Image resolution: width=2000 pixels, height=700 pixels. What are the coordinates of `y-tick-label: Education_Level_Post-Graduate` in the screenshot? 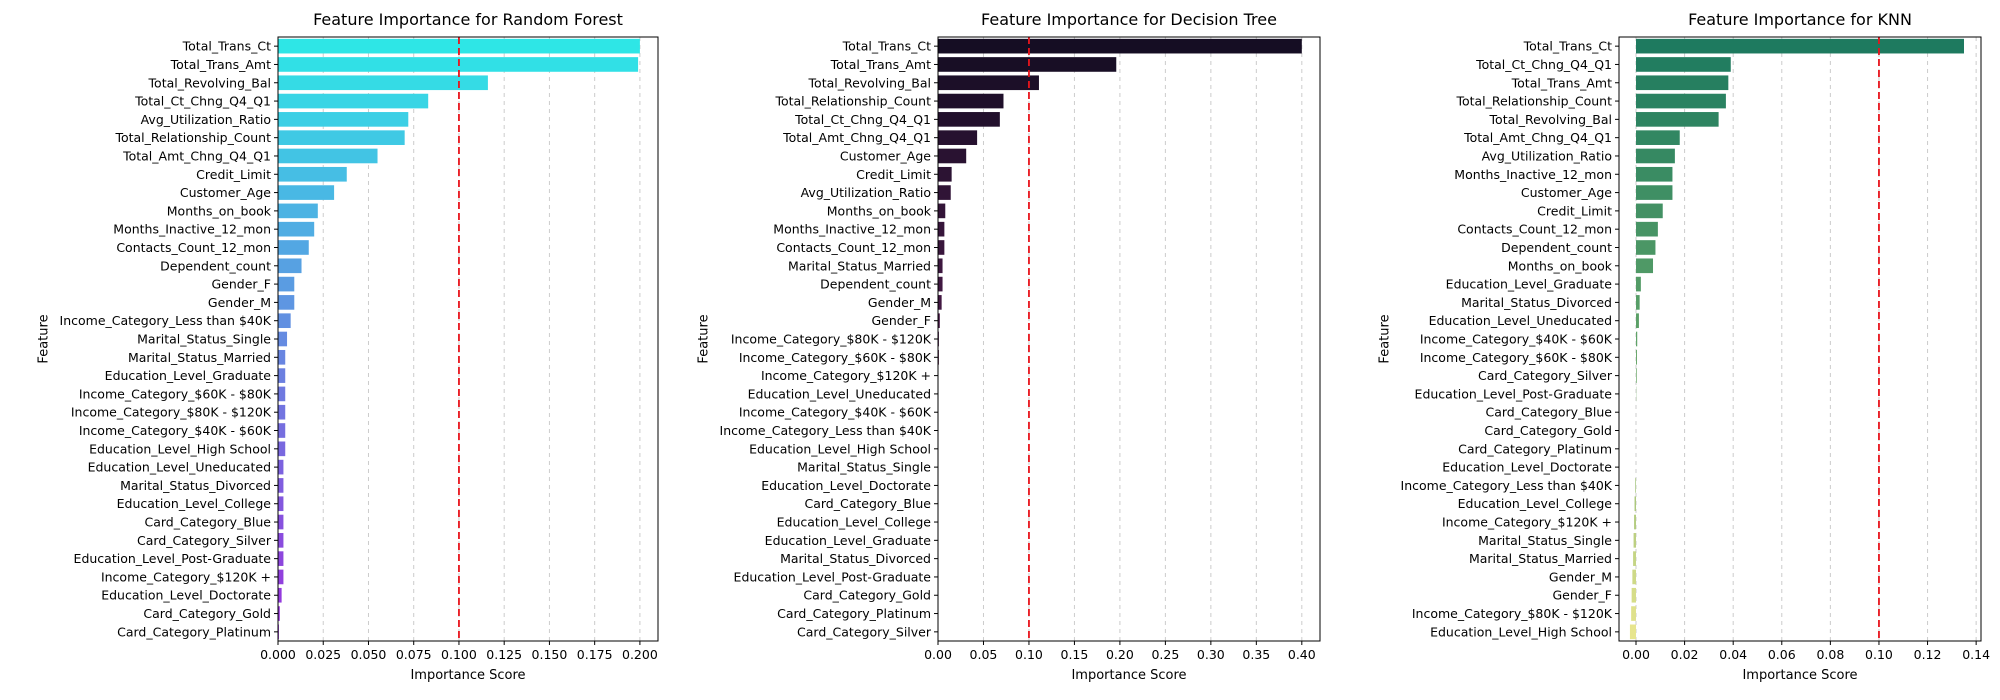 It's located at (173, 558).